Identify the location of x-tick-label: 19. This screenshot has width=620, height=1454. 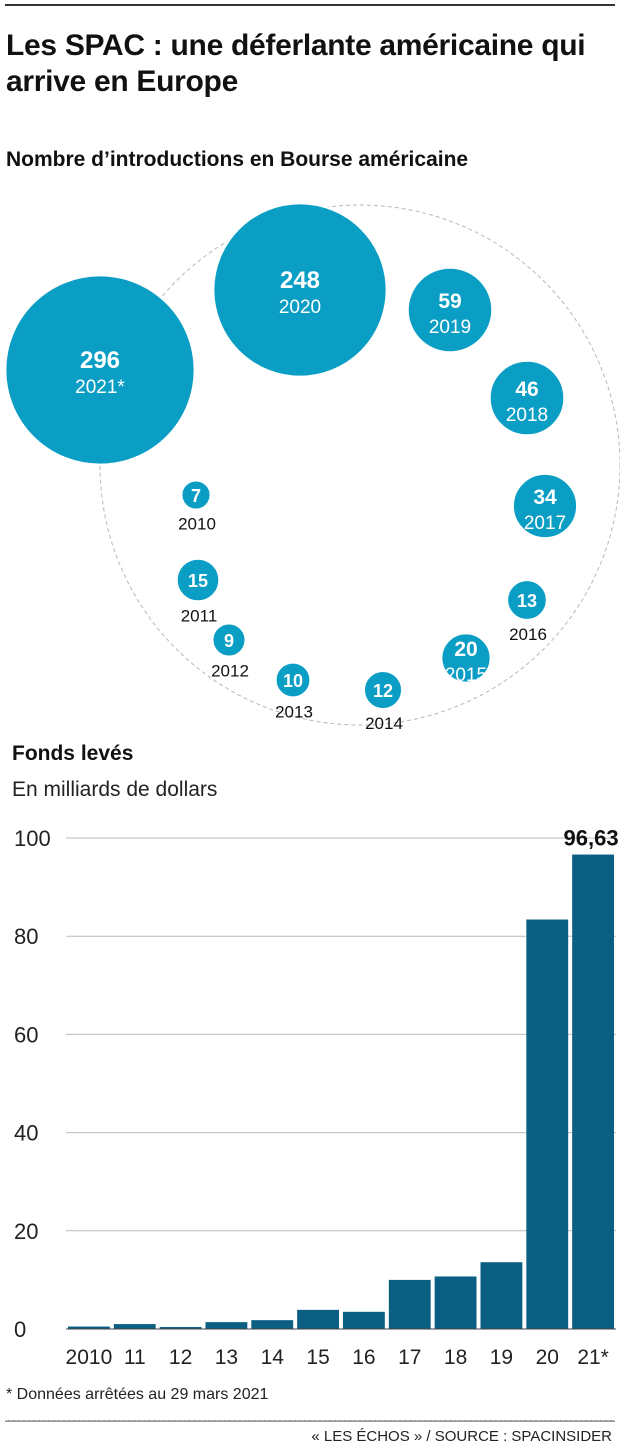
(501, 1357).